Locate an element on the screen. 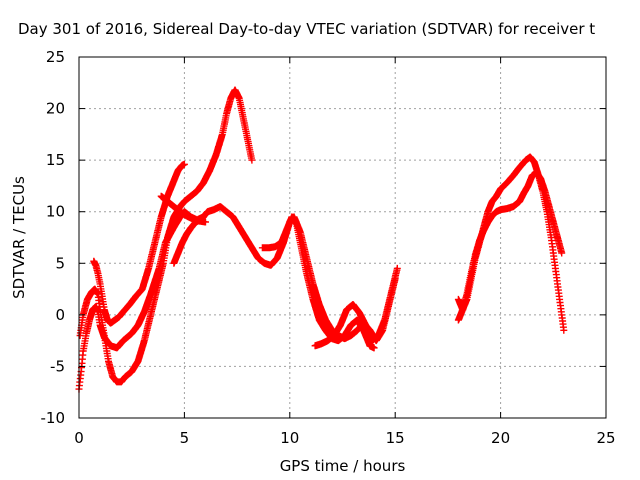 Image resolution: width=640 pixels, height=480 pixels. y-tick-label: 25 is located at coordinates (55, 57).